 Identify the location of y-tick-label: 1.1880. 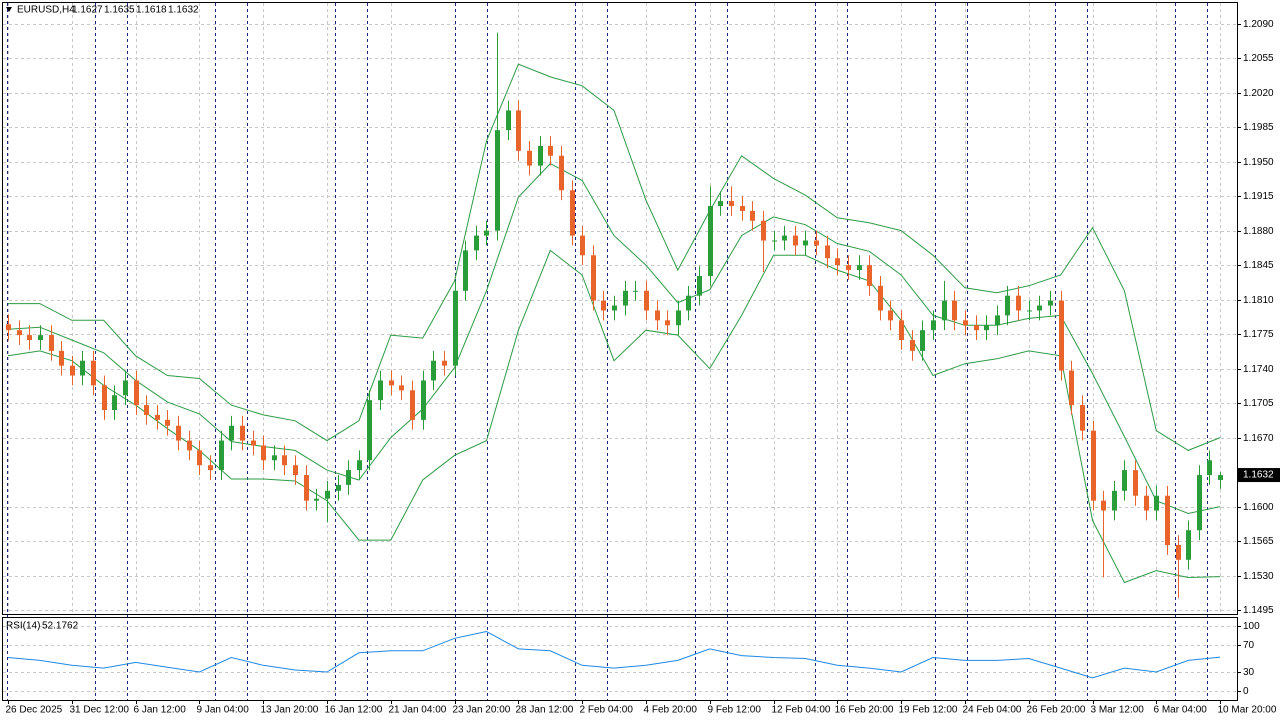
(1258, 231).